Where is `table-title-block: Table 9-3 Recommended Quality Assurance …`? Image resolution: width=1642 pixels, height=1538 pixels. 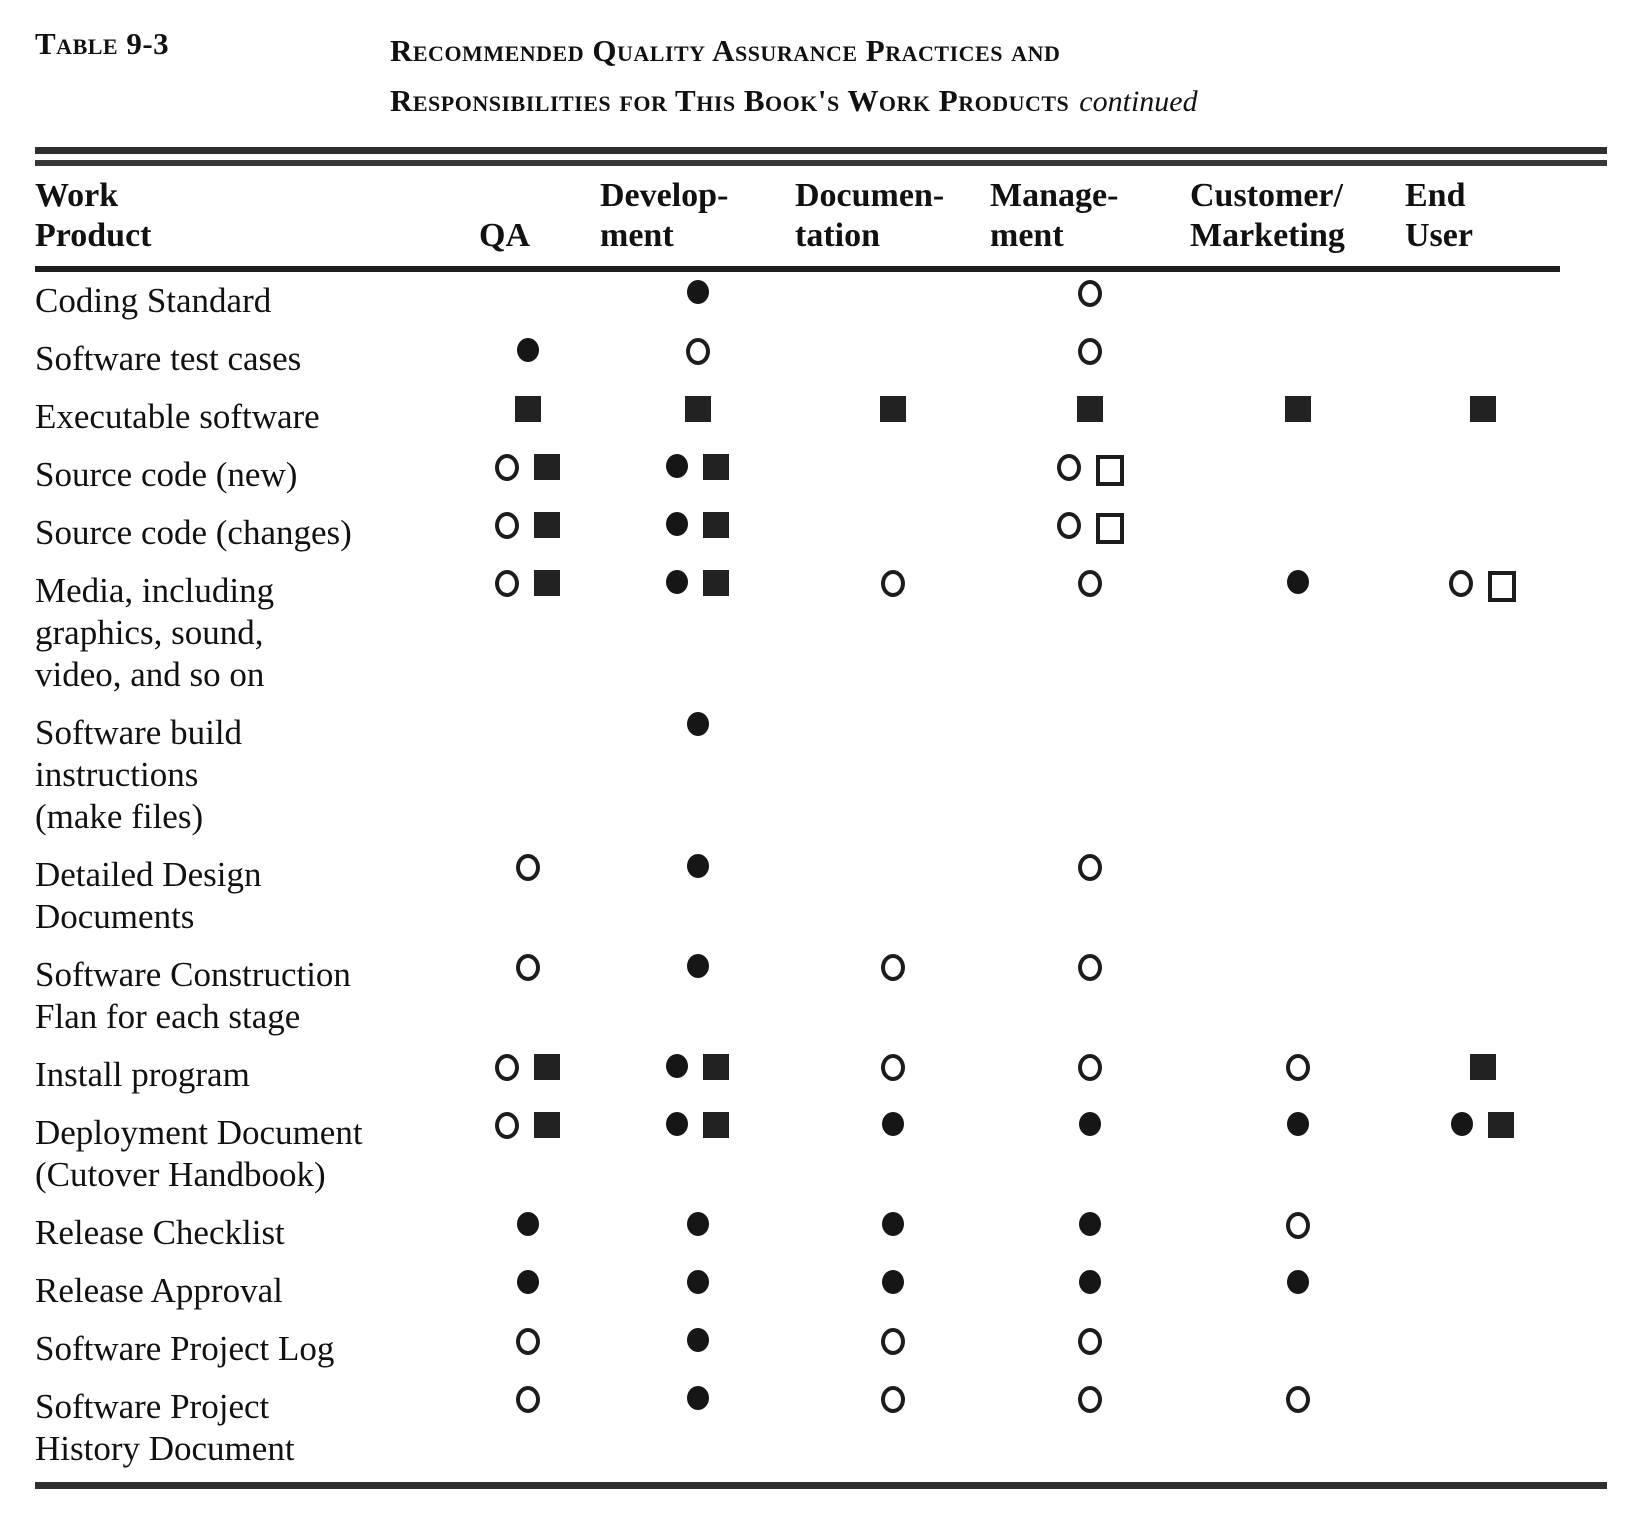 table-title-block: Table 9-3 Recommended Quality Assurance … is located at coordinates (821, 63).